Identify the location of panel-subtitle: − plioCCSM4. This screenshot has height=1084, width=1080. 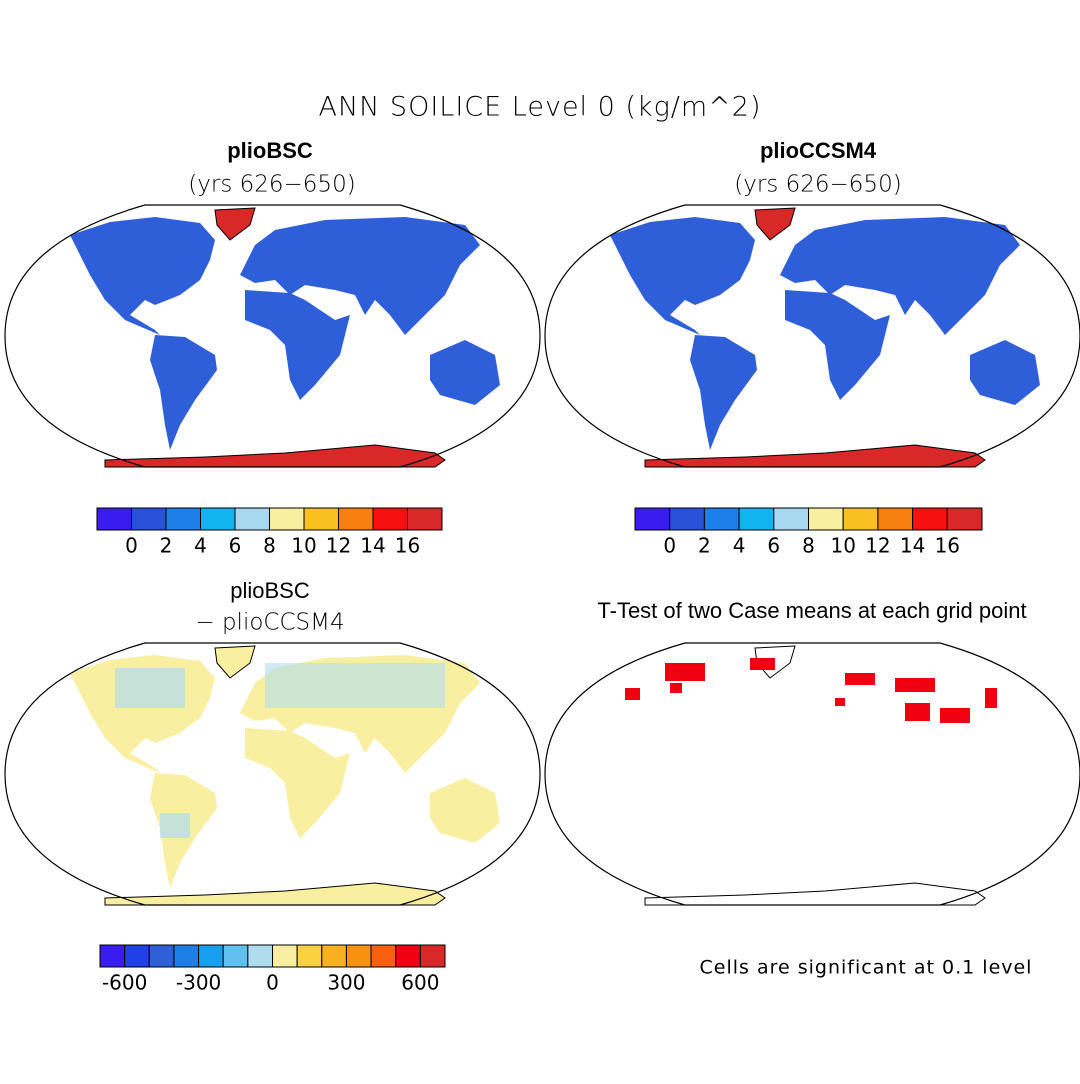
(269, 623).